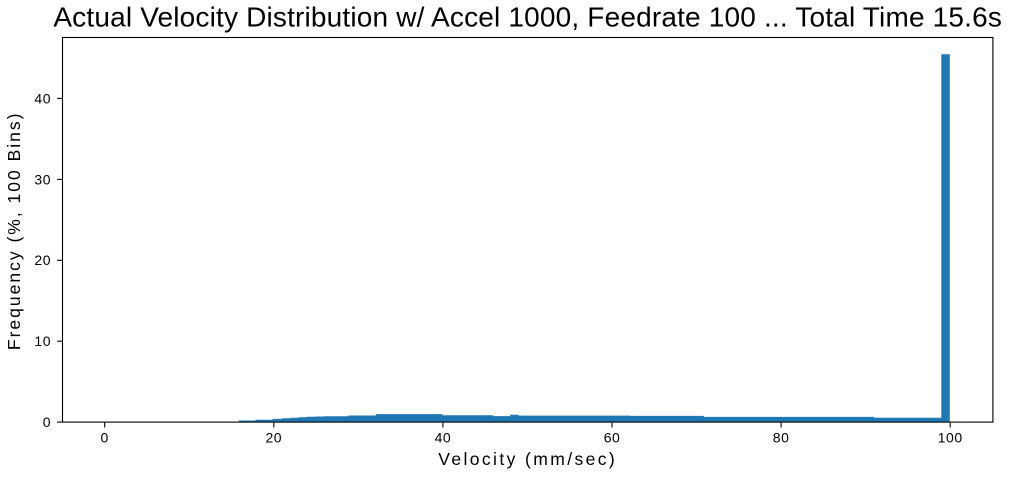 This screenshot has height=480, width=1010. Describe the element at coordinates (612, 438) in the screenshot. I see `svg-text: 60` at that location.